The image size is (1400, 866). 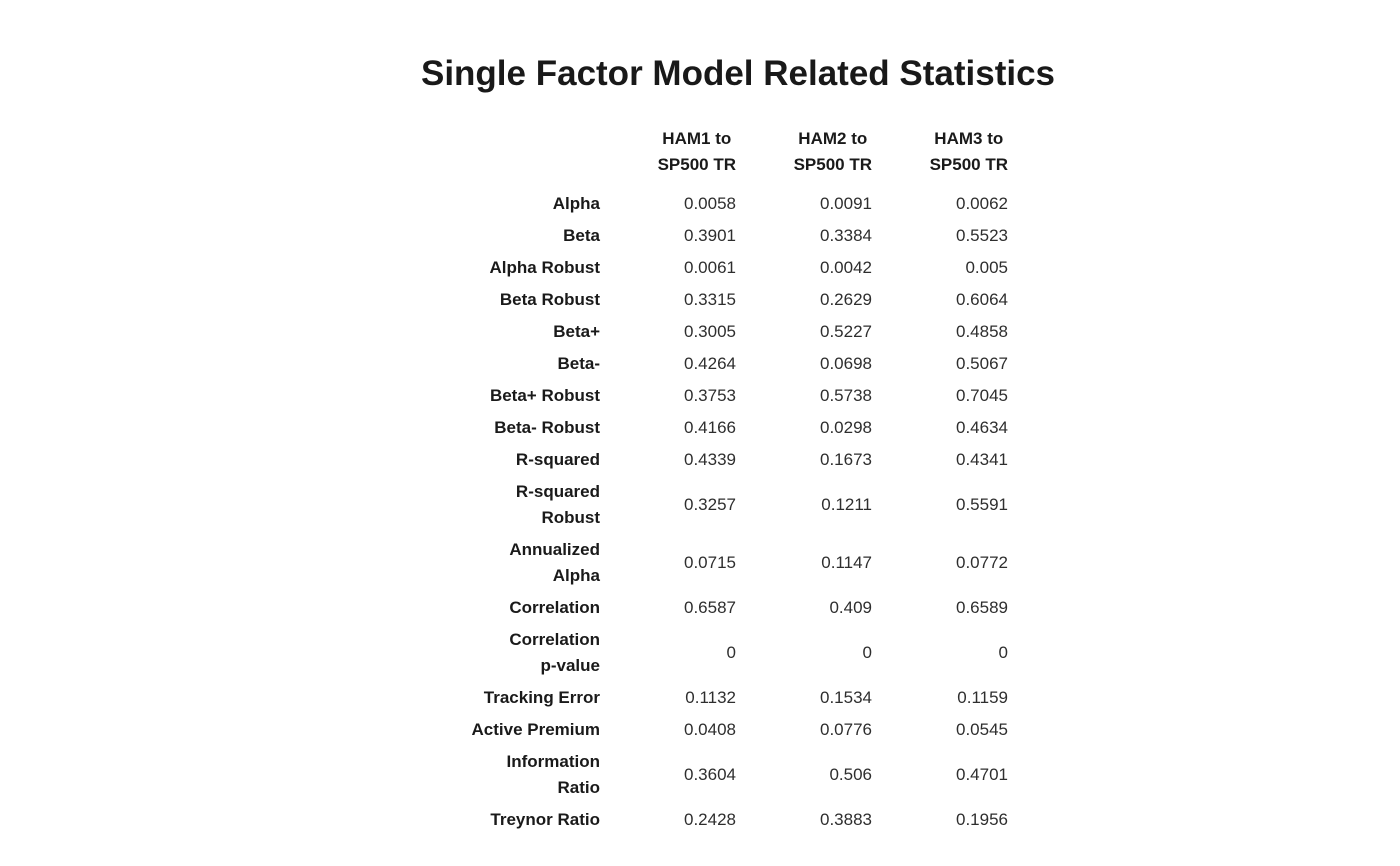 I want to click on cell-value: 0.3005, so click(x=710, y=331).